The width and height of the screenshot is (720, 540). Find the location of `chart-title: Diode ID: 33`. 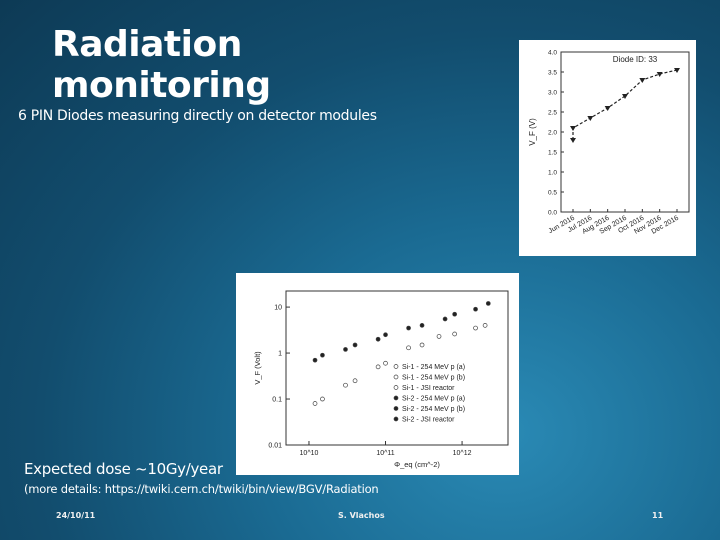

chart-title: Diode ID: 33 is located at coordinates (635, 59).